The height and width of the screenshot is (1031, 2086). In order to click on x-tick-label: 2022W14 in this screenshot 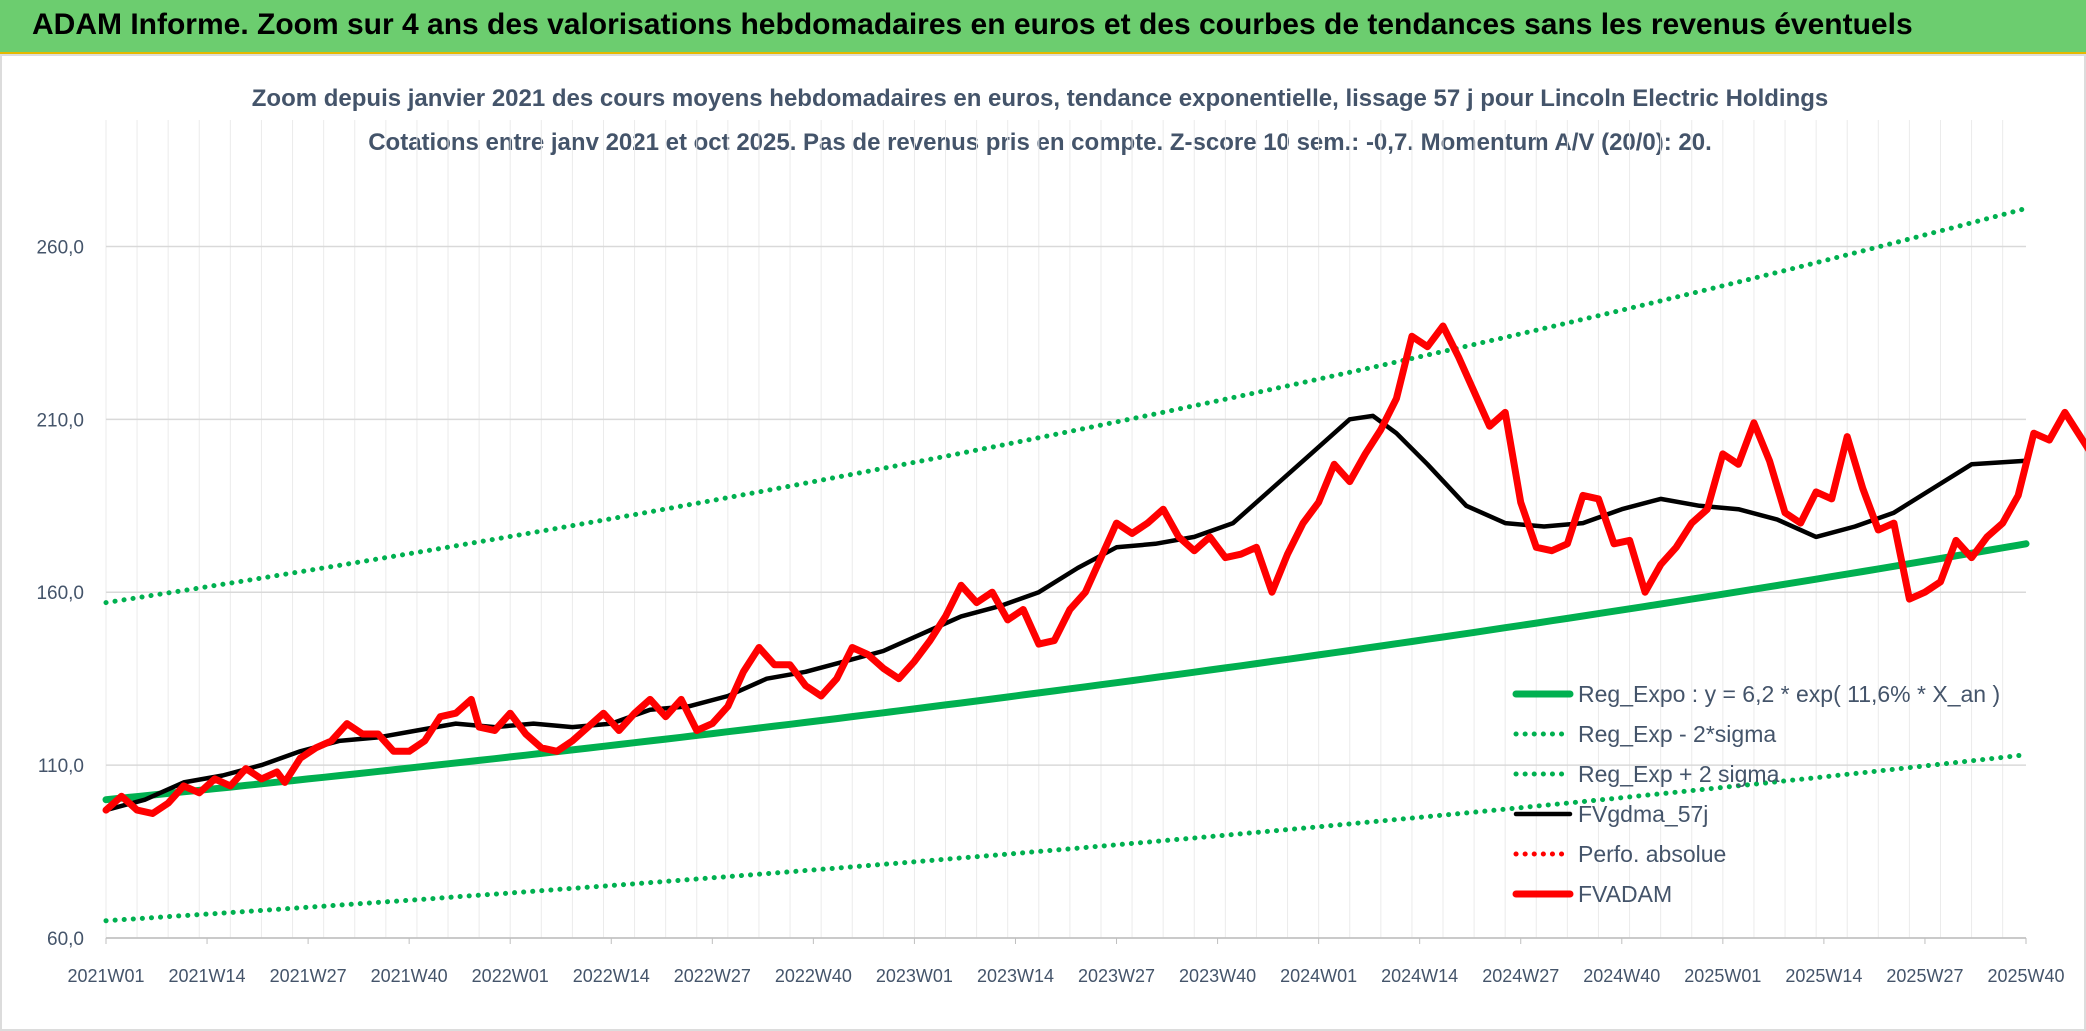, I will do `click(611, 976)`.